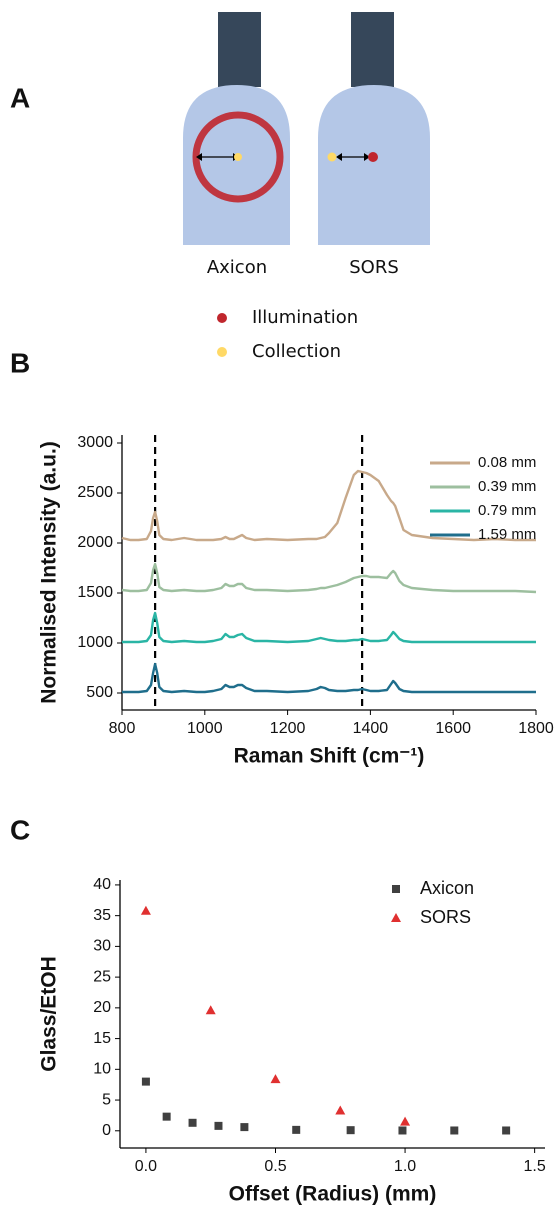 The height and width of the screenshot is (1219, 556). Describe the element at coordinates (122, 728) in the screenshot. I see `x-tick-label: 800` at that location.